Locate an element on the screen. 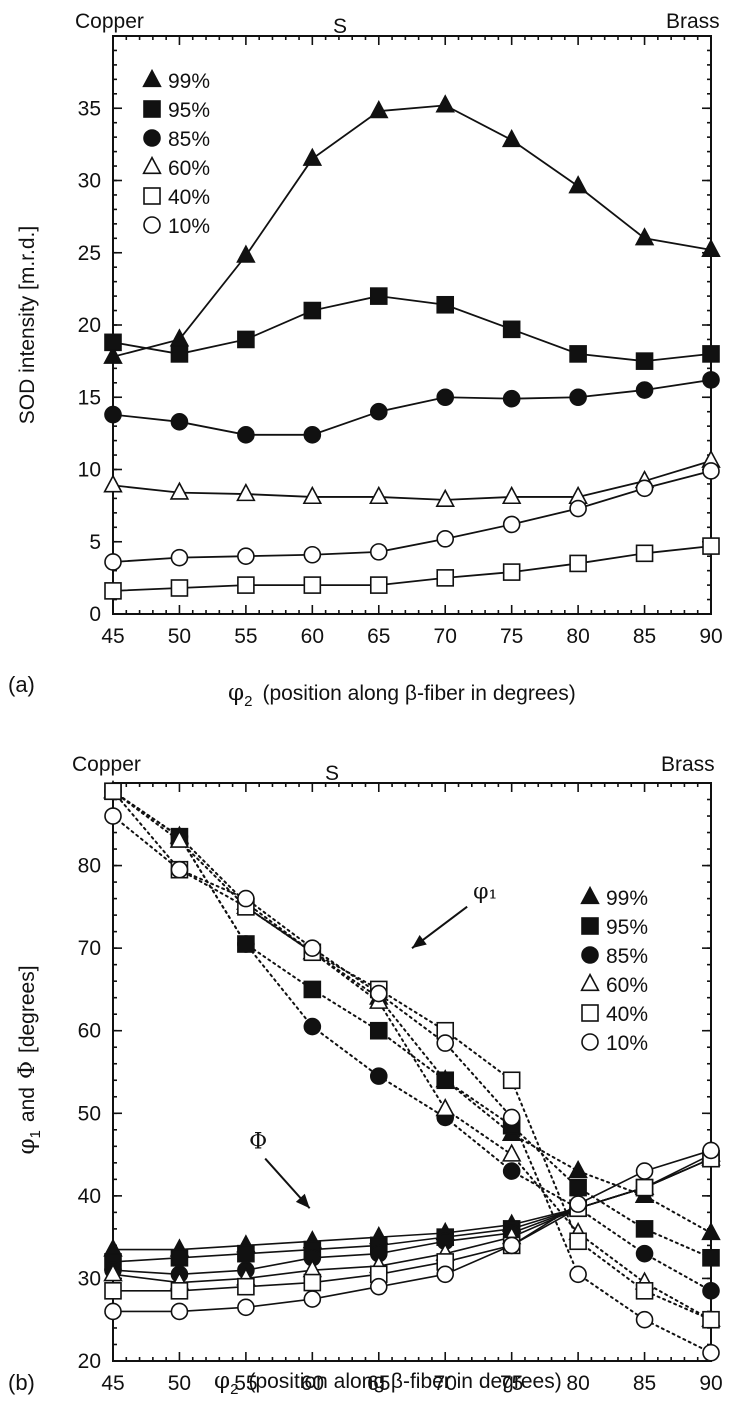 This screenshot has height=1401, width=732. x-tick-label: 70 is located at coordinates (445, 636).